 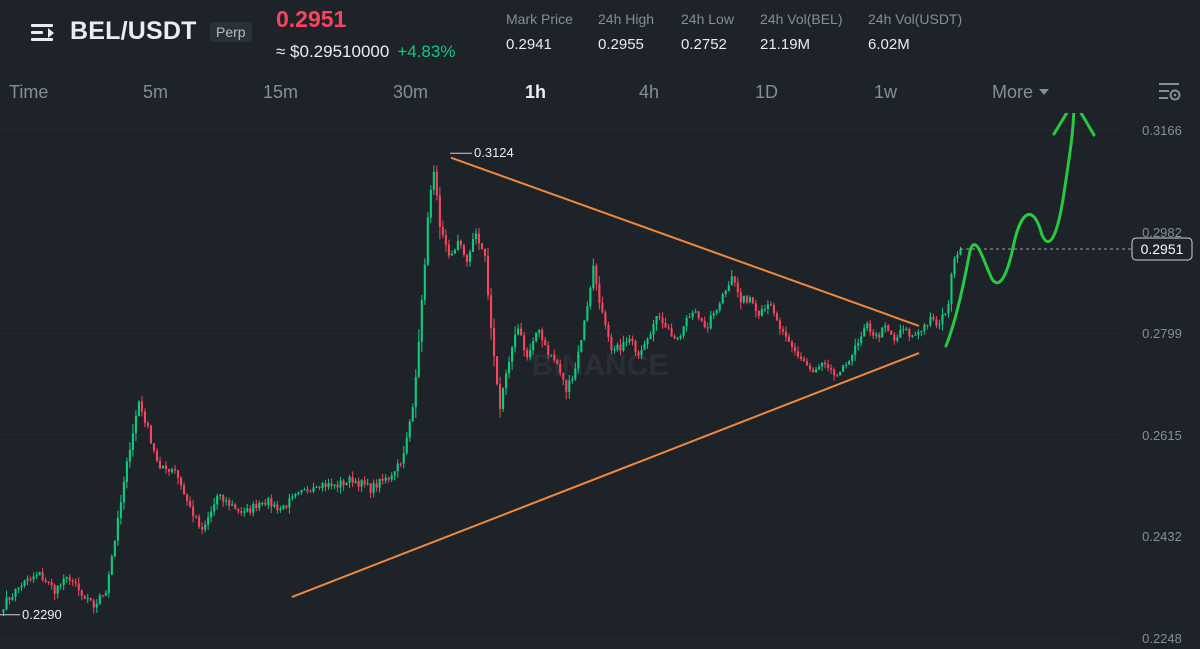 What do you see at coordinates (767, 92) in the screenshot?
I see `tab-1d: 1D` at bounding box center [767, 92].